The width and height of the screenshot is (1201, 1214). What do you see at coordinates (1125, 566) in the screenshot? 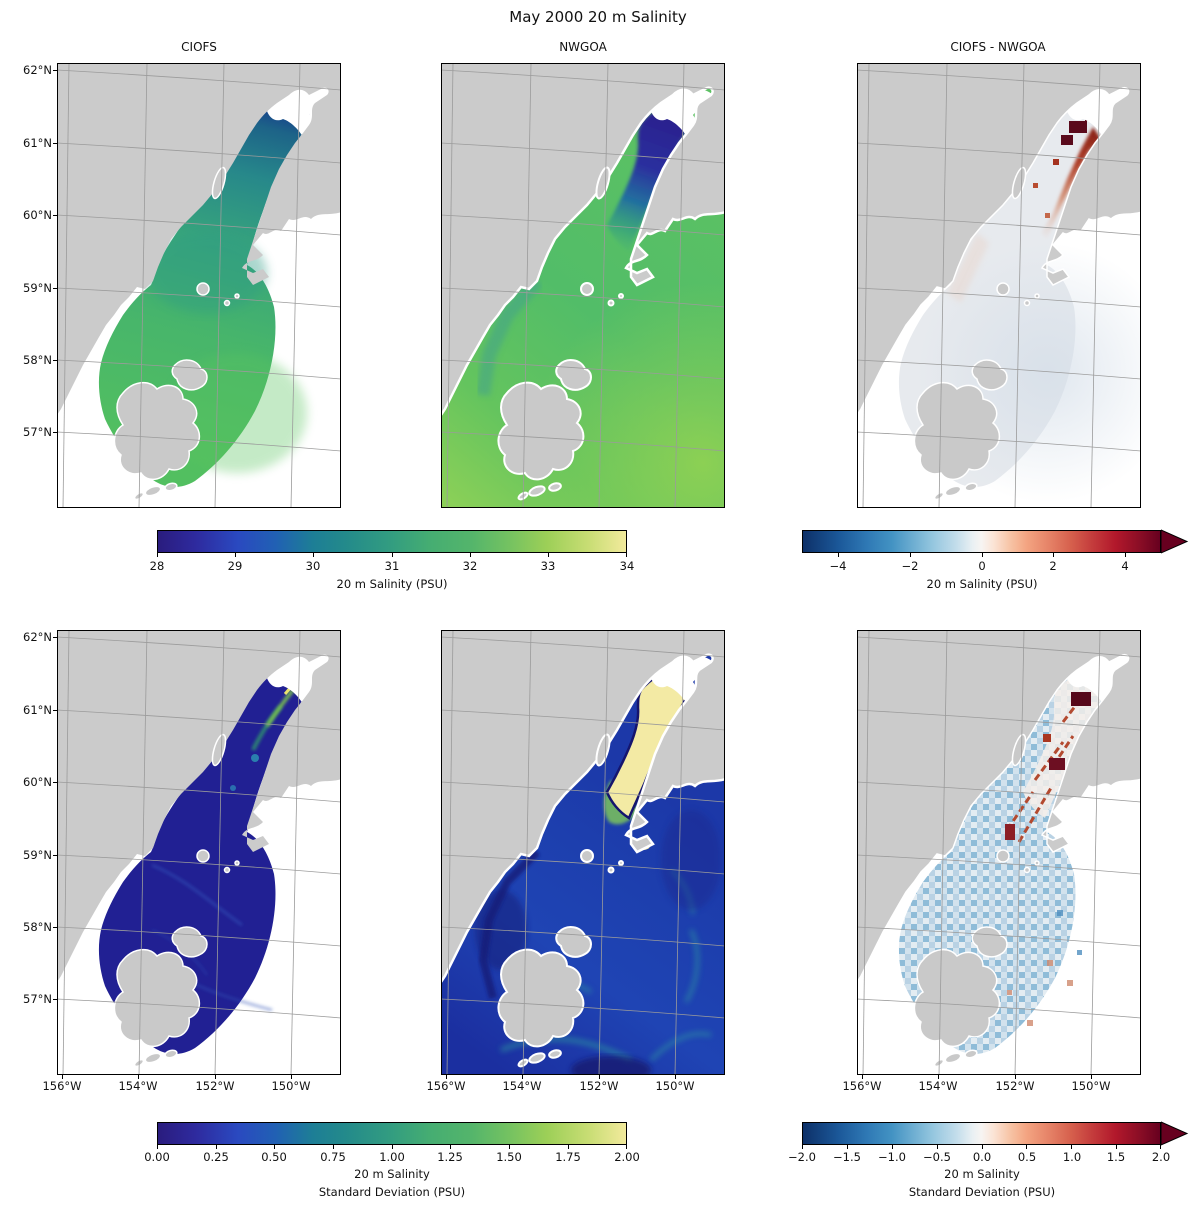
I see `cb2-tick: 4` at bounding box center [1125, 566].